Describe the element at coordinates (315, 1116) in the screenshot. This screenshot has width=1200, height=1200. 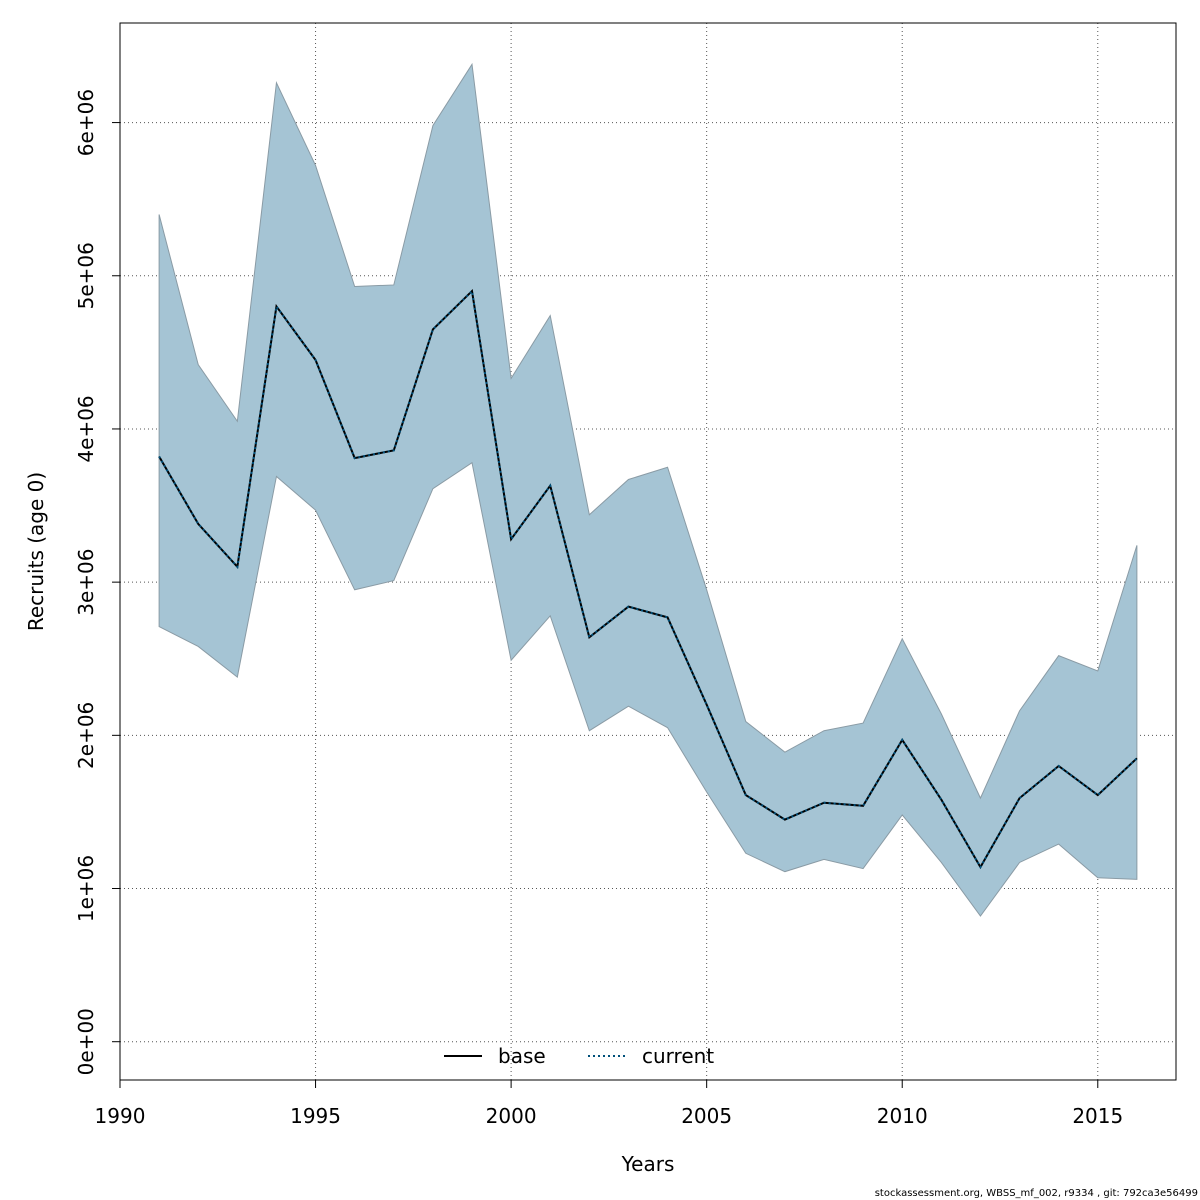
I see `x-tick-label: 1995` at that location.